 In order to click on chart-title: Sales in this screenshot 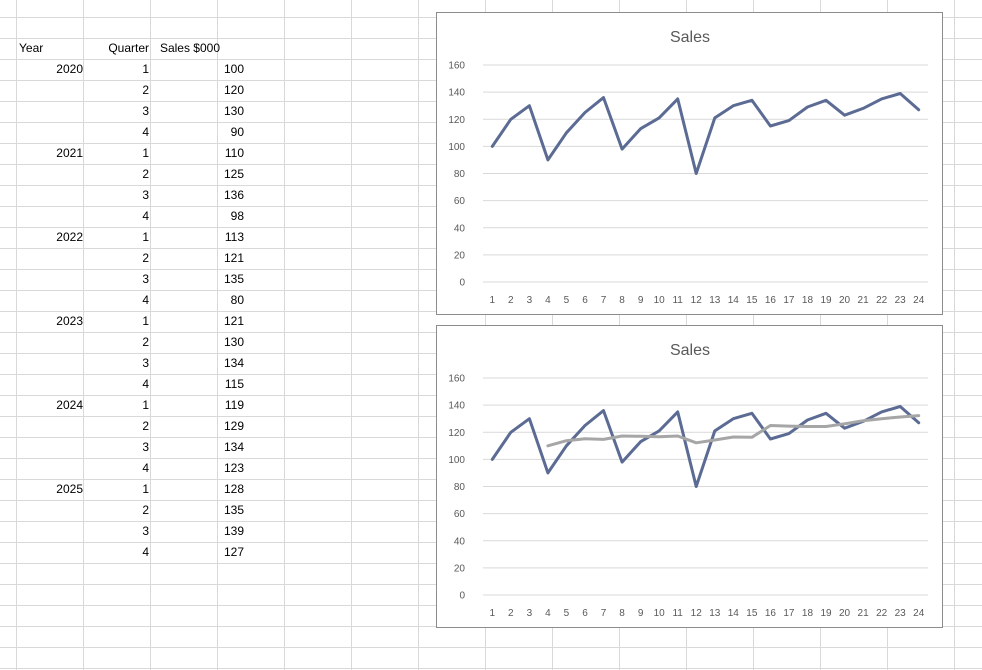, I will do `click(690, 350)`.